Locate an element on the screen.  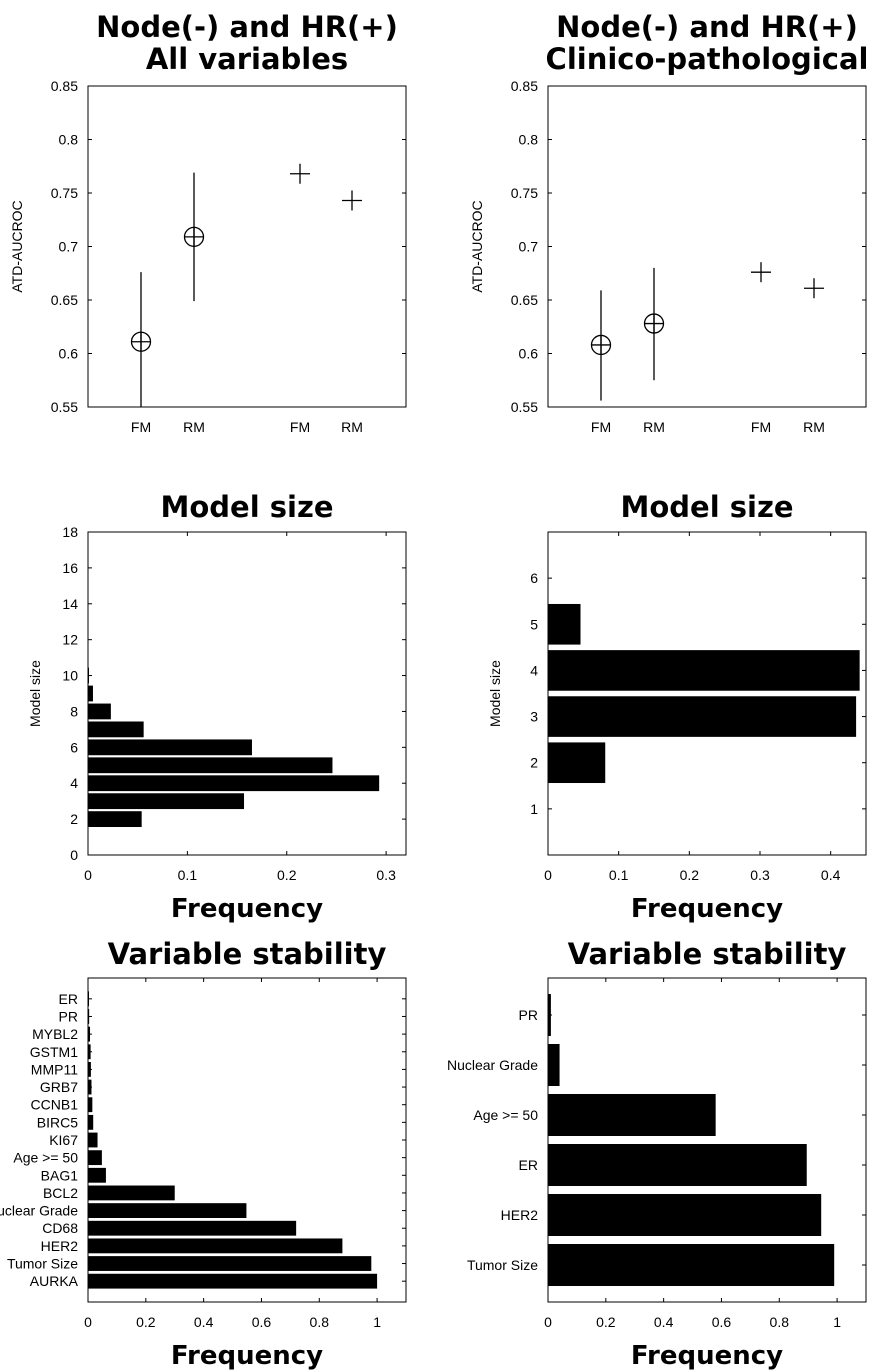
category-label: GSTM1 is located at coordinates (54, 1052).